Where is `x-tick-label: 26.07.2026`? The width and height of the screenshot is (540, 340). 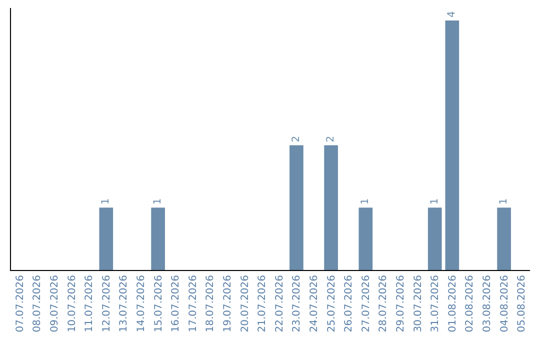
x-tick-label: 26.07.2026 is located at coordinates (349, 303).